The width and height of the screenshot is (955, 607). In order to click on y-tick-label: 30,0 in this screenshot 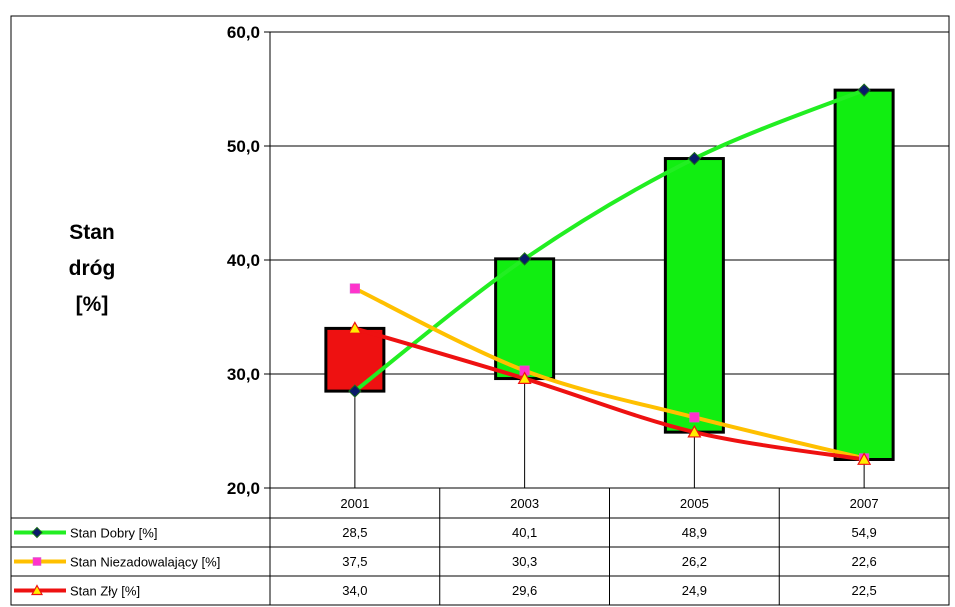, I will do `click(243, 374)`.